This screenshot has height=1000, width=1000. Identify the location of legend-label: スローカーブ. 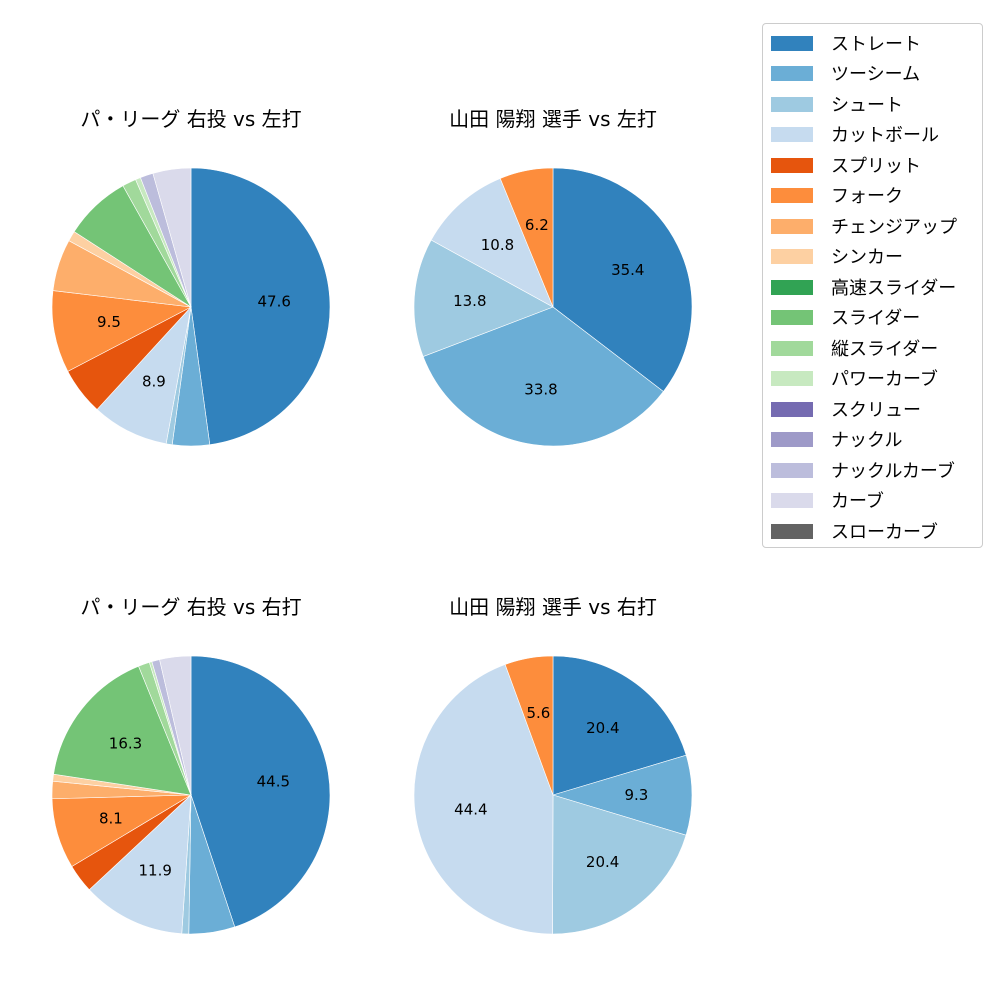
(884, 532).